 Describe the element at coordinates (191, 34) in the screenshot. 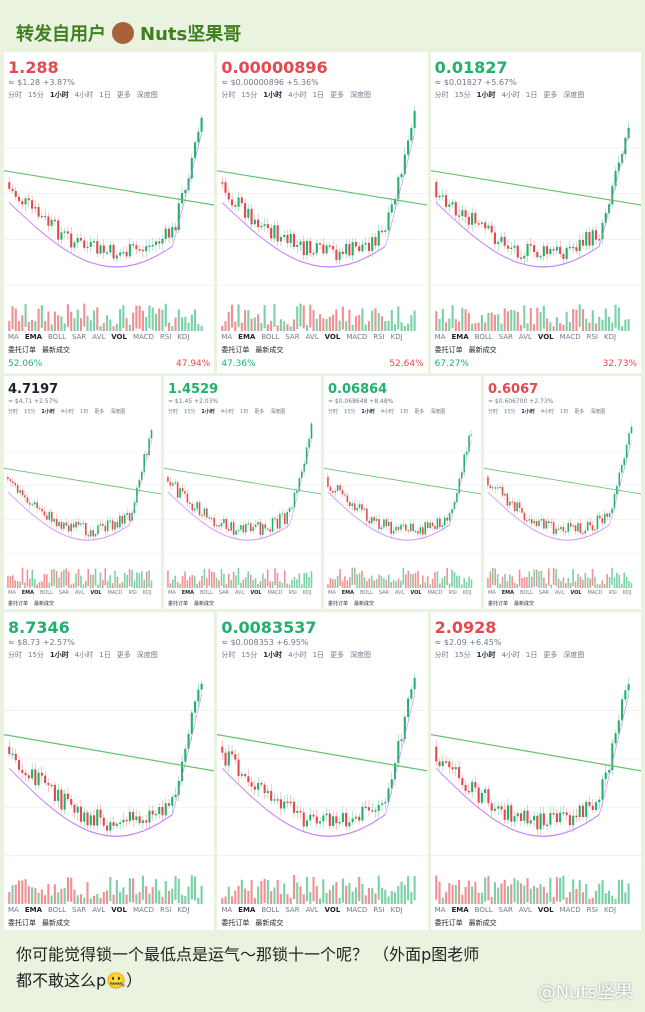

I see `header-user: Nuts坚果哥` at that location.